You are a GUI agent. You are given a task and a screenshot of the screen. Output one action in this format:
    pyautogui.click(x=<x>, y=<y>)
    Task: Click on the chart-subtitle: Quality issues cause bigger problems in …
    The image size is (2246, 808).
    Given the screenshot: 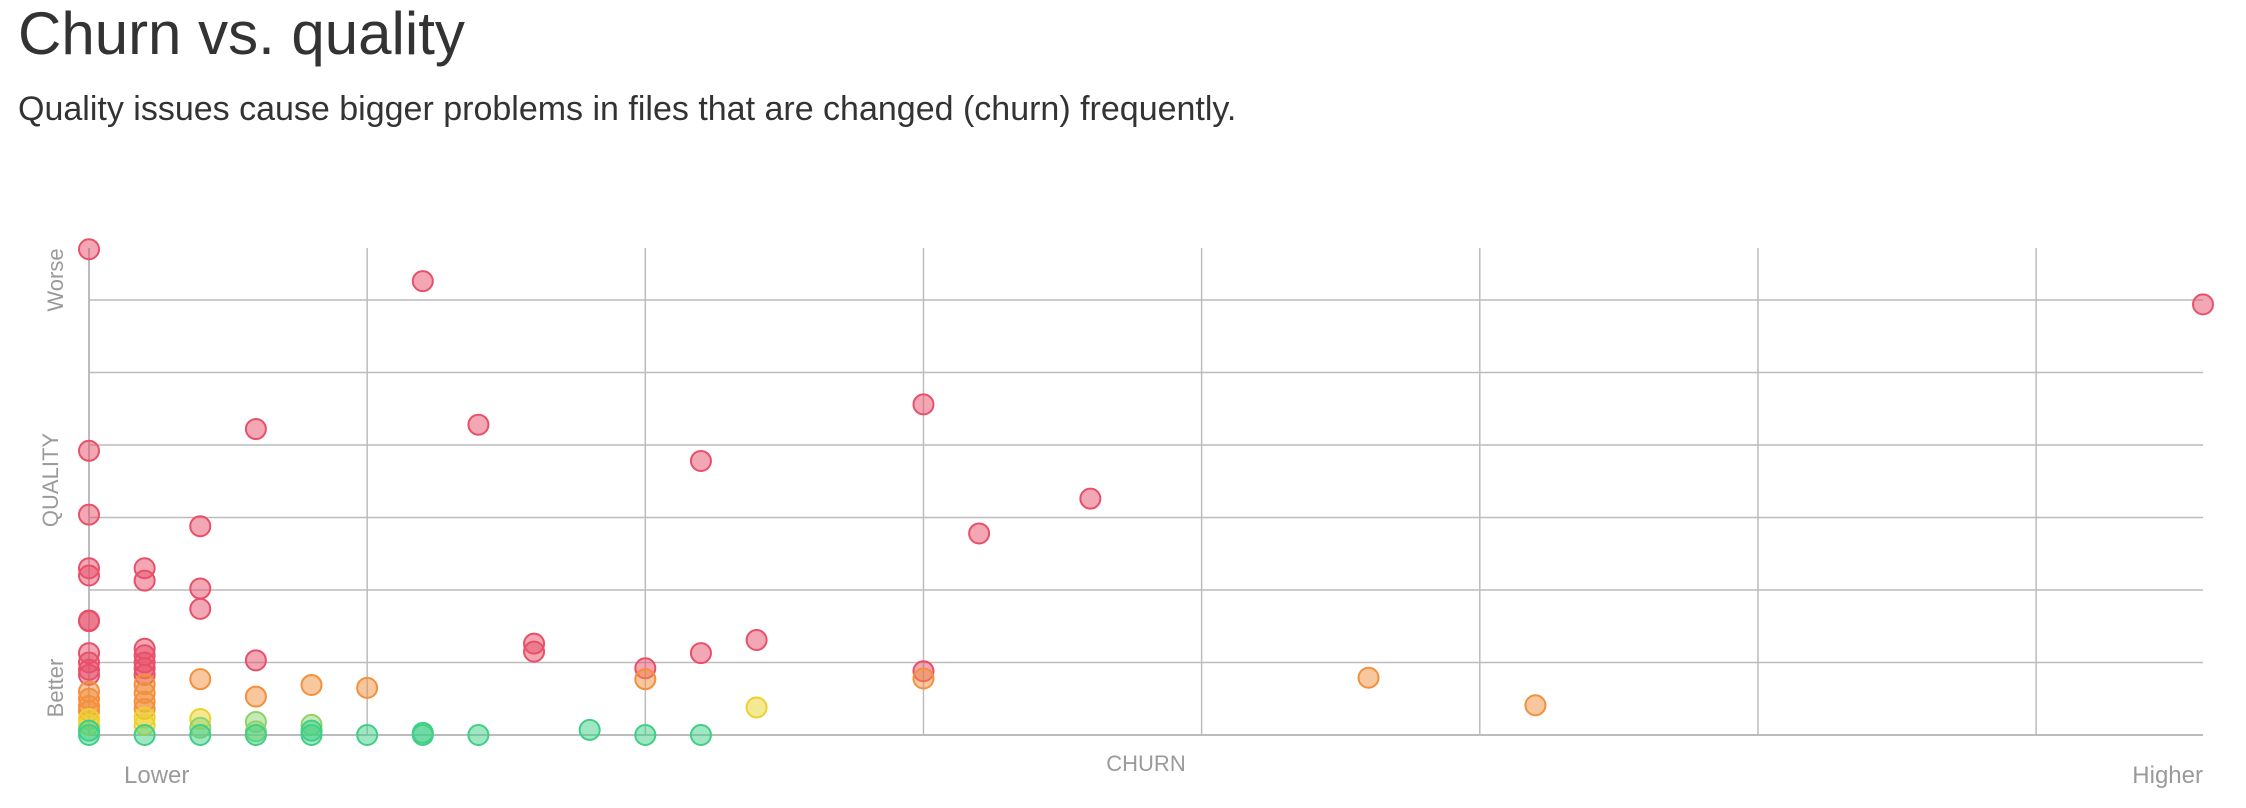 What is the action you would take?
    pyautogui.click(x=627, y=109)
    